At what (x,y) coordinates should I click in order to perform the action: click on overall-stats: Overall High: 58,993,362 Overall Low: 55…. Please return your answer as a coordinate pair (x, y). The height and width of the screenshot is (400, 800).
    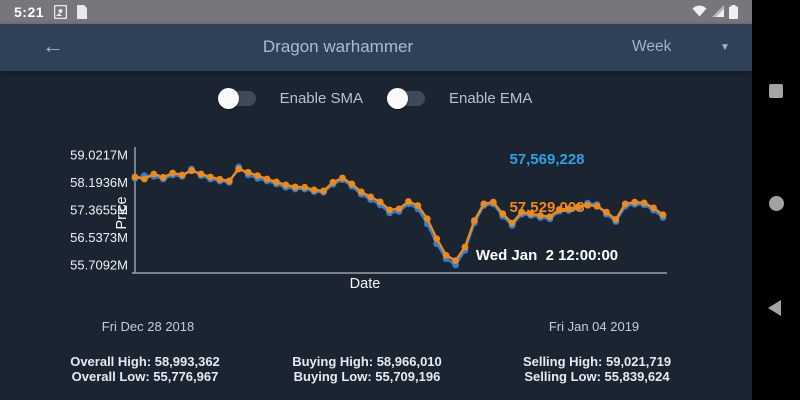
    Looking at the image, I should click on (145, 369).